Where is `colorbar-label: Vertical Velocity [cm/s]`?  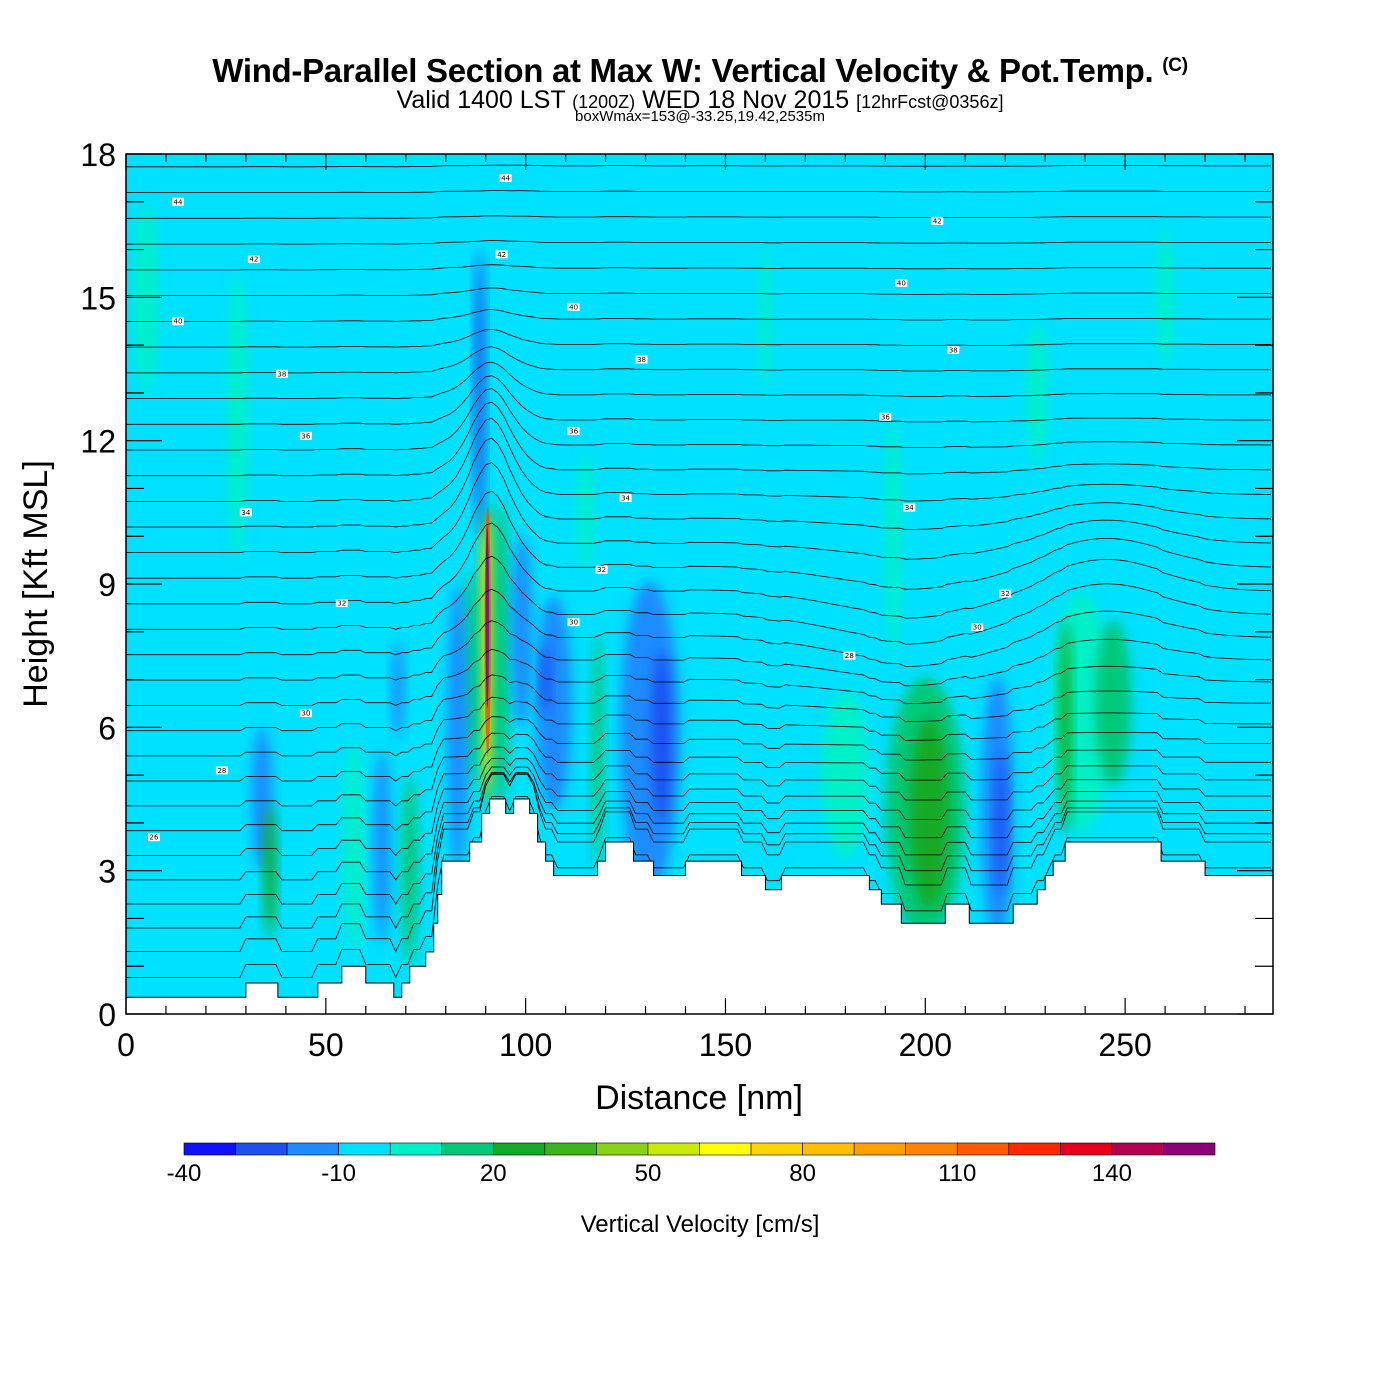 colorbar-label: Vertical Velocity [cm/s] is located at coordinates (700, 1224).